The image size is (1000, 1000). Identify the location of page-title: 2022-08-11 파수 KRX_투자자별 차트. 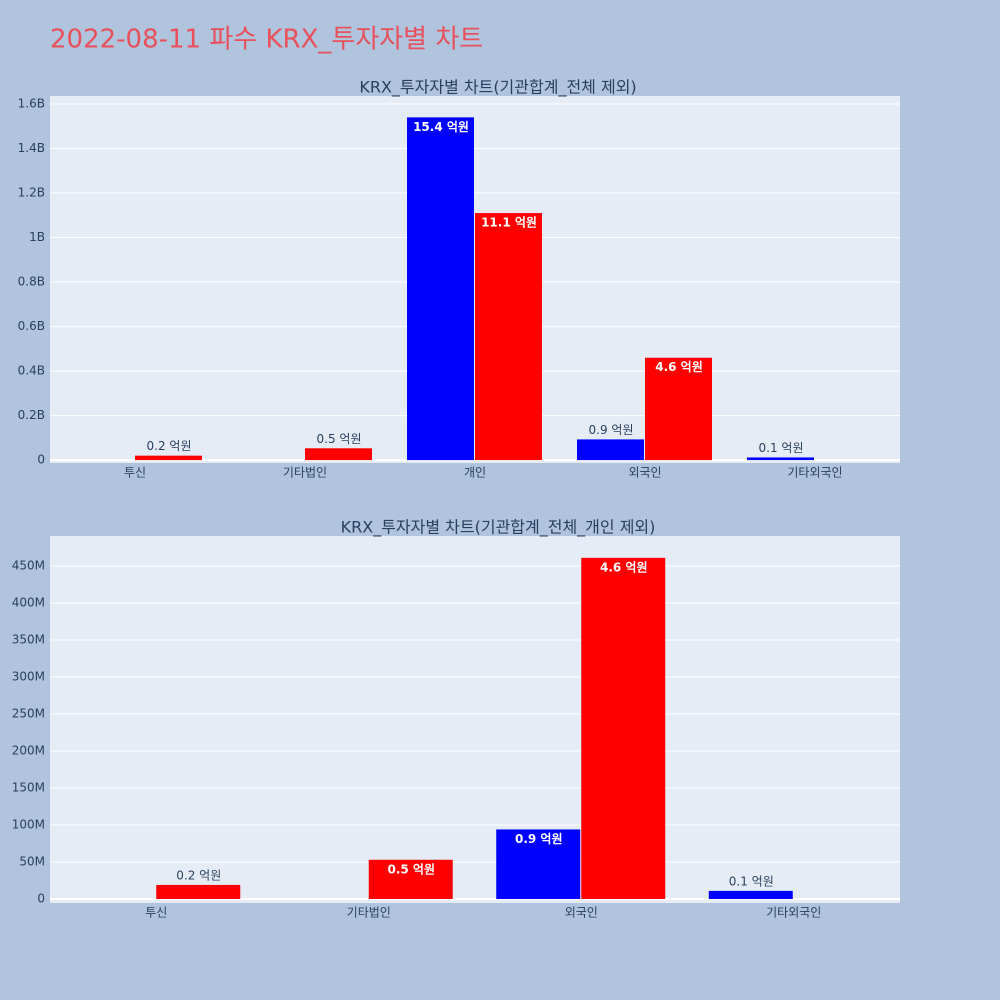
(266, 40).